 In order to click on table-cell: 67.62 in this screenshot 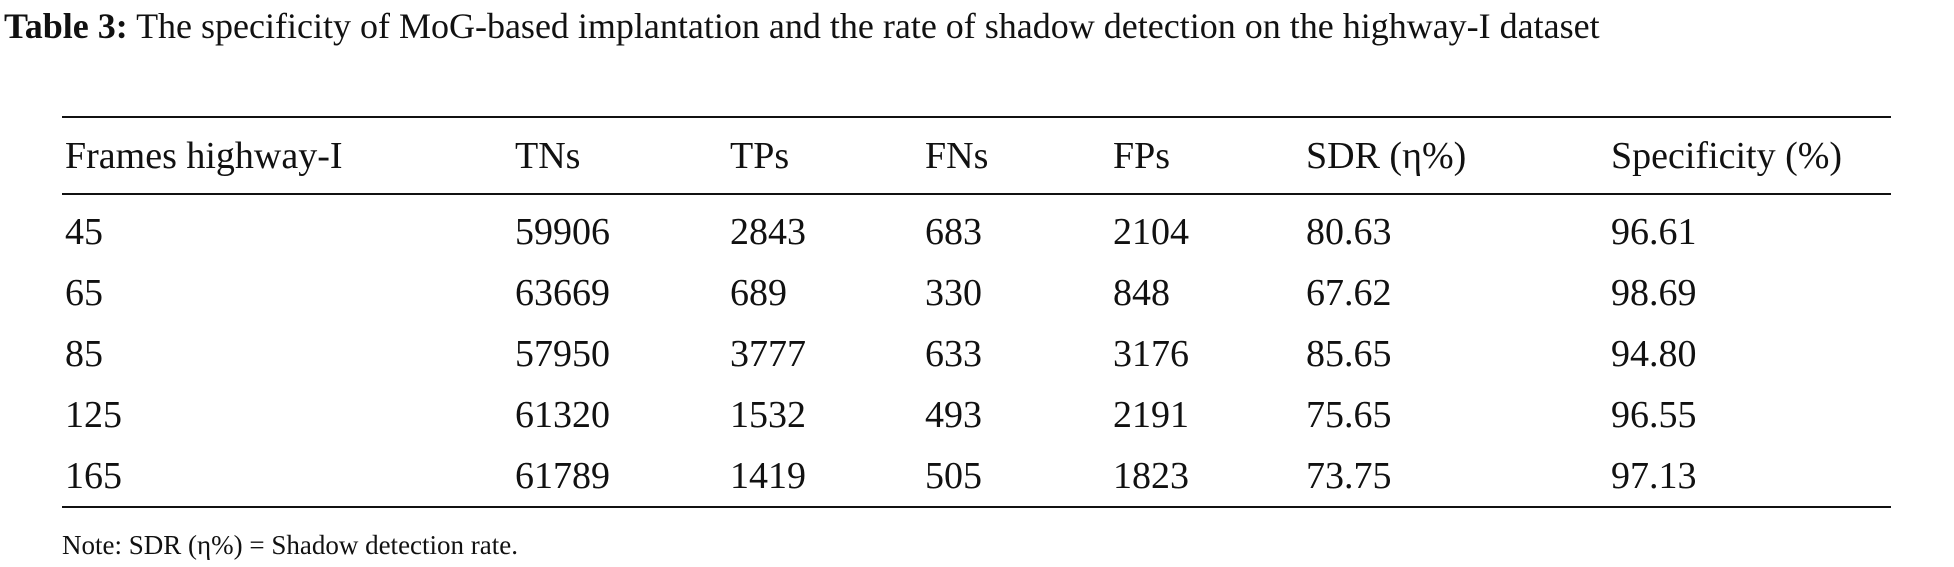, I will do `click(1349, 292)`.